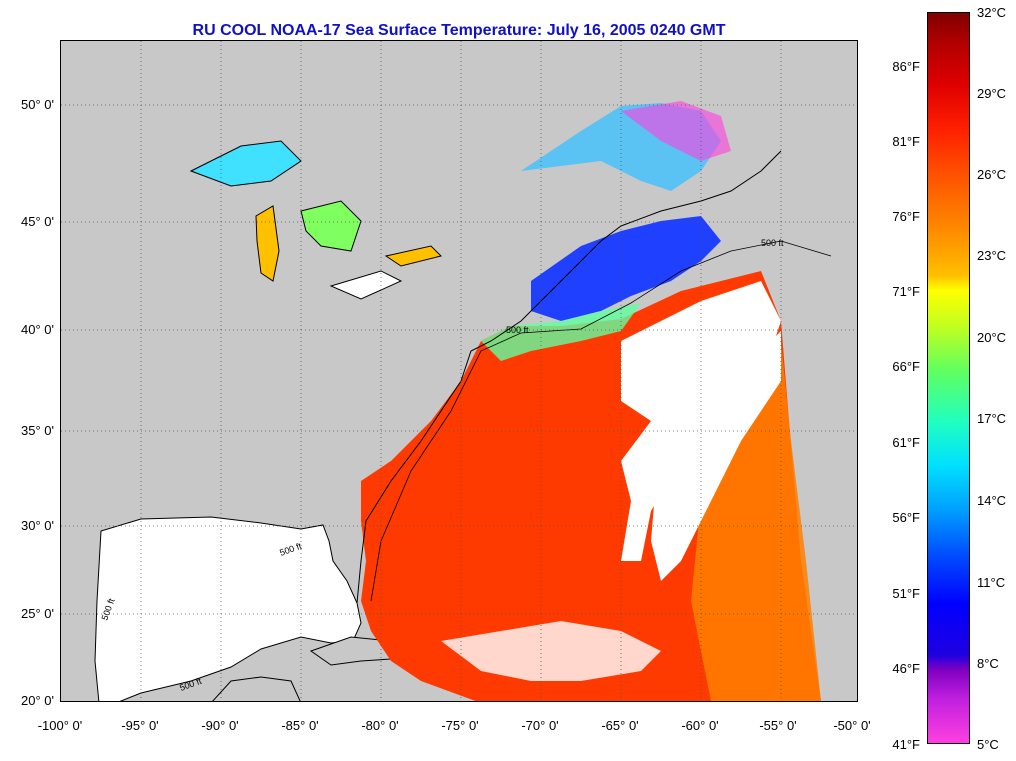 This screenshot has height=761, width=1016. Describe the element at coordinates (60, 725) in the screenshot. I see `lon-label: -100° 0'` at that location.